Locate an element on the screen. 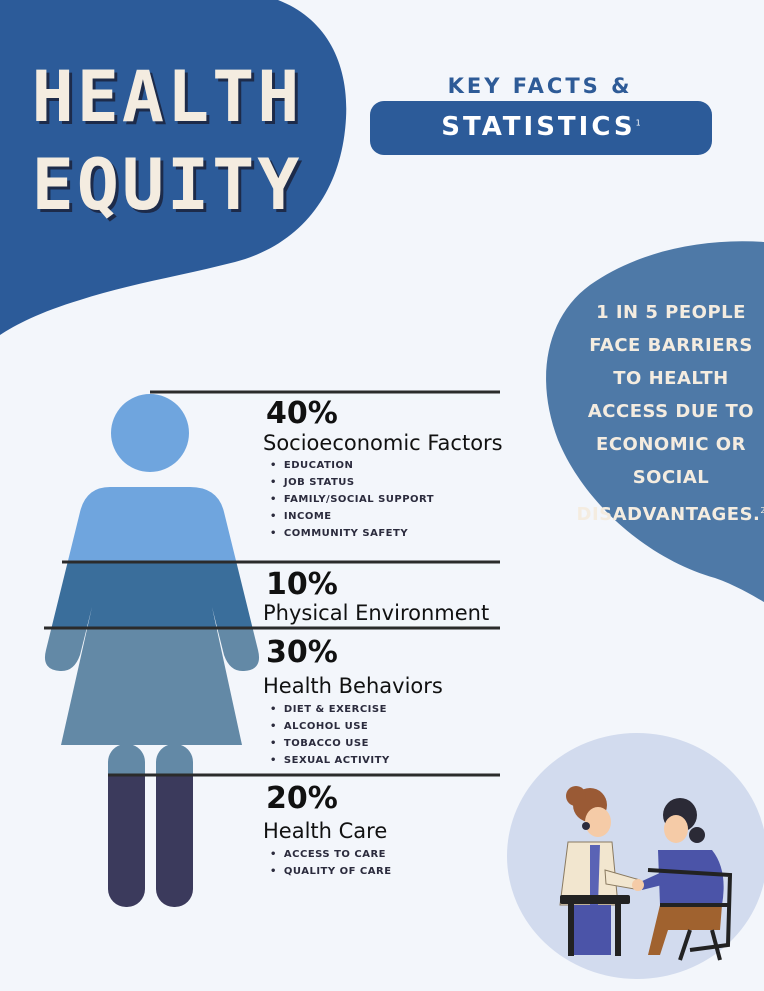 This screenshot has width=764, height=991. list-item: EDUCATION is located at coordinates (352, 465).